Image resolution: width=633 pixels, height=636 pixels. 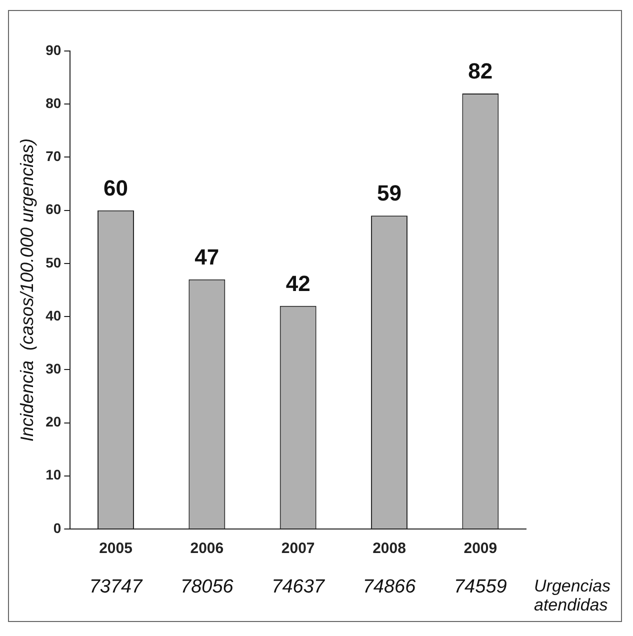 I want to click on data-label: 42, so click(x=298, y=283).